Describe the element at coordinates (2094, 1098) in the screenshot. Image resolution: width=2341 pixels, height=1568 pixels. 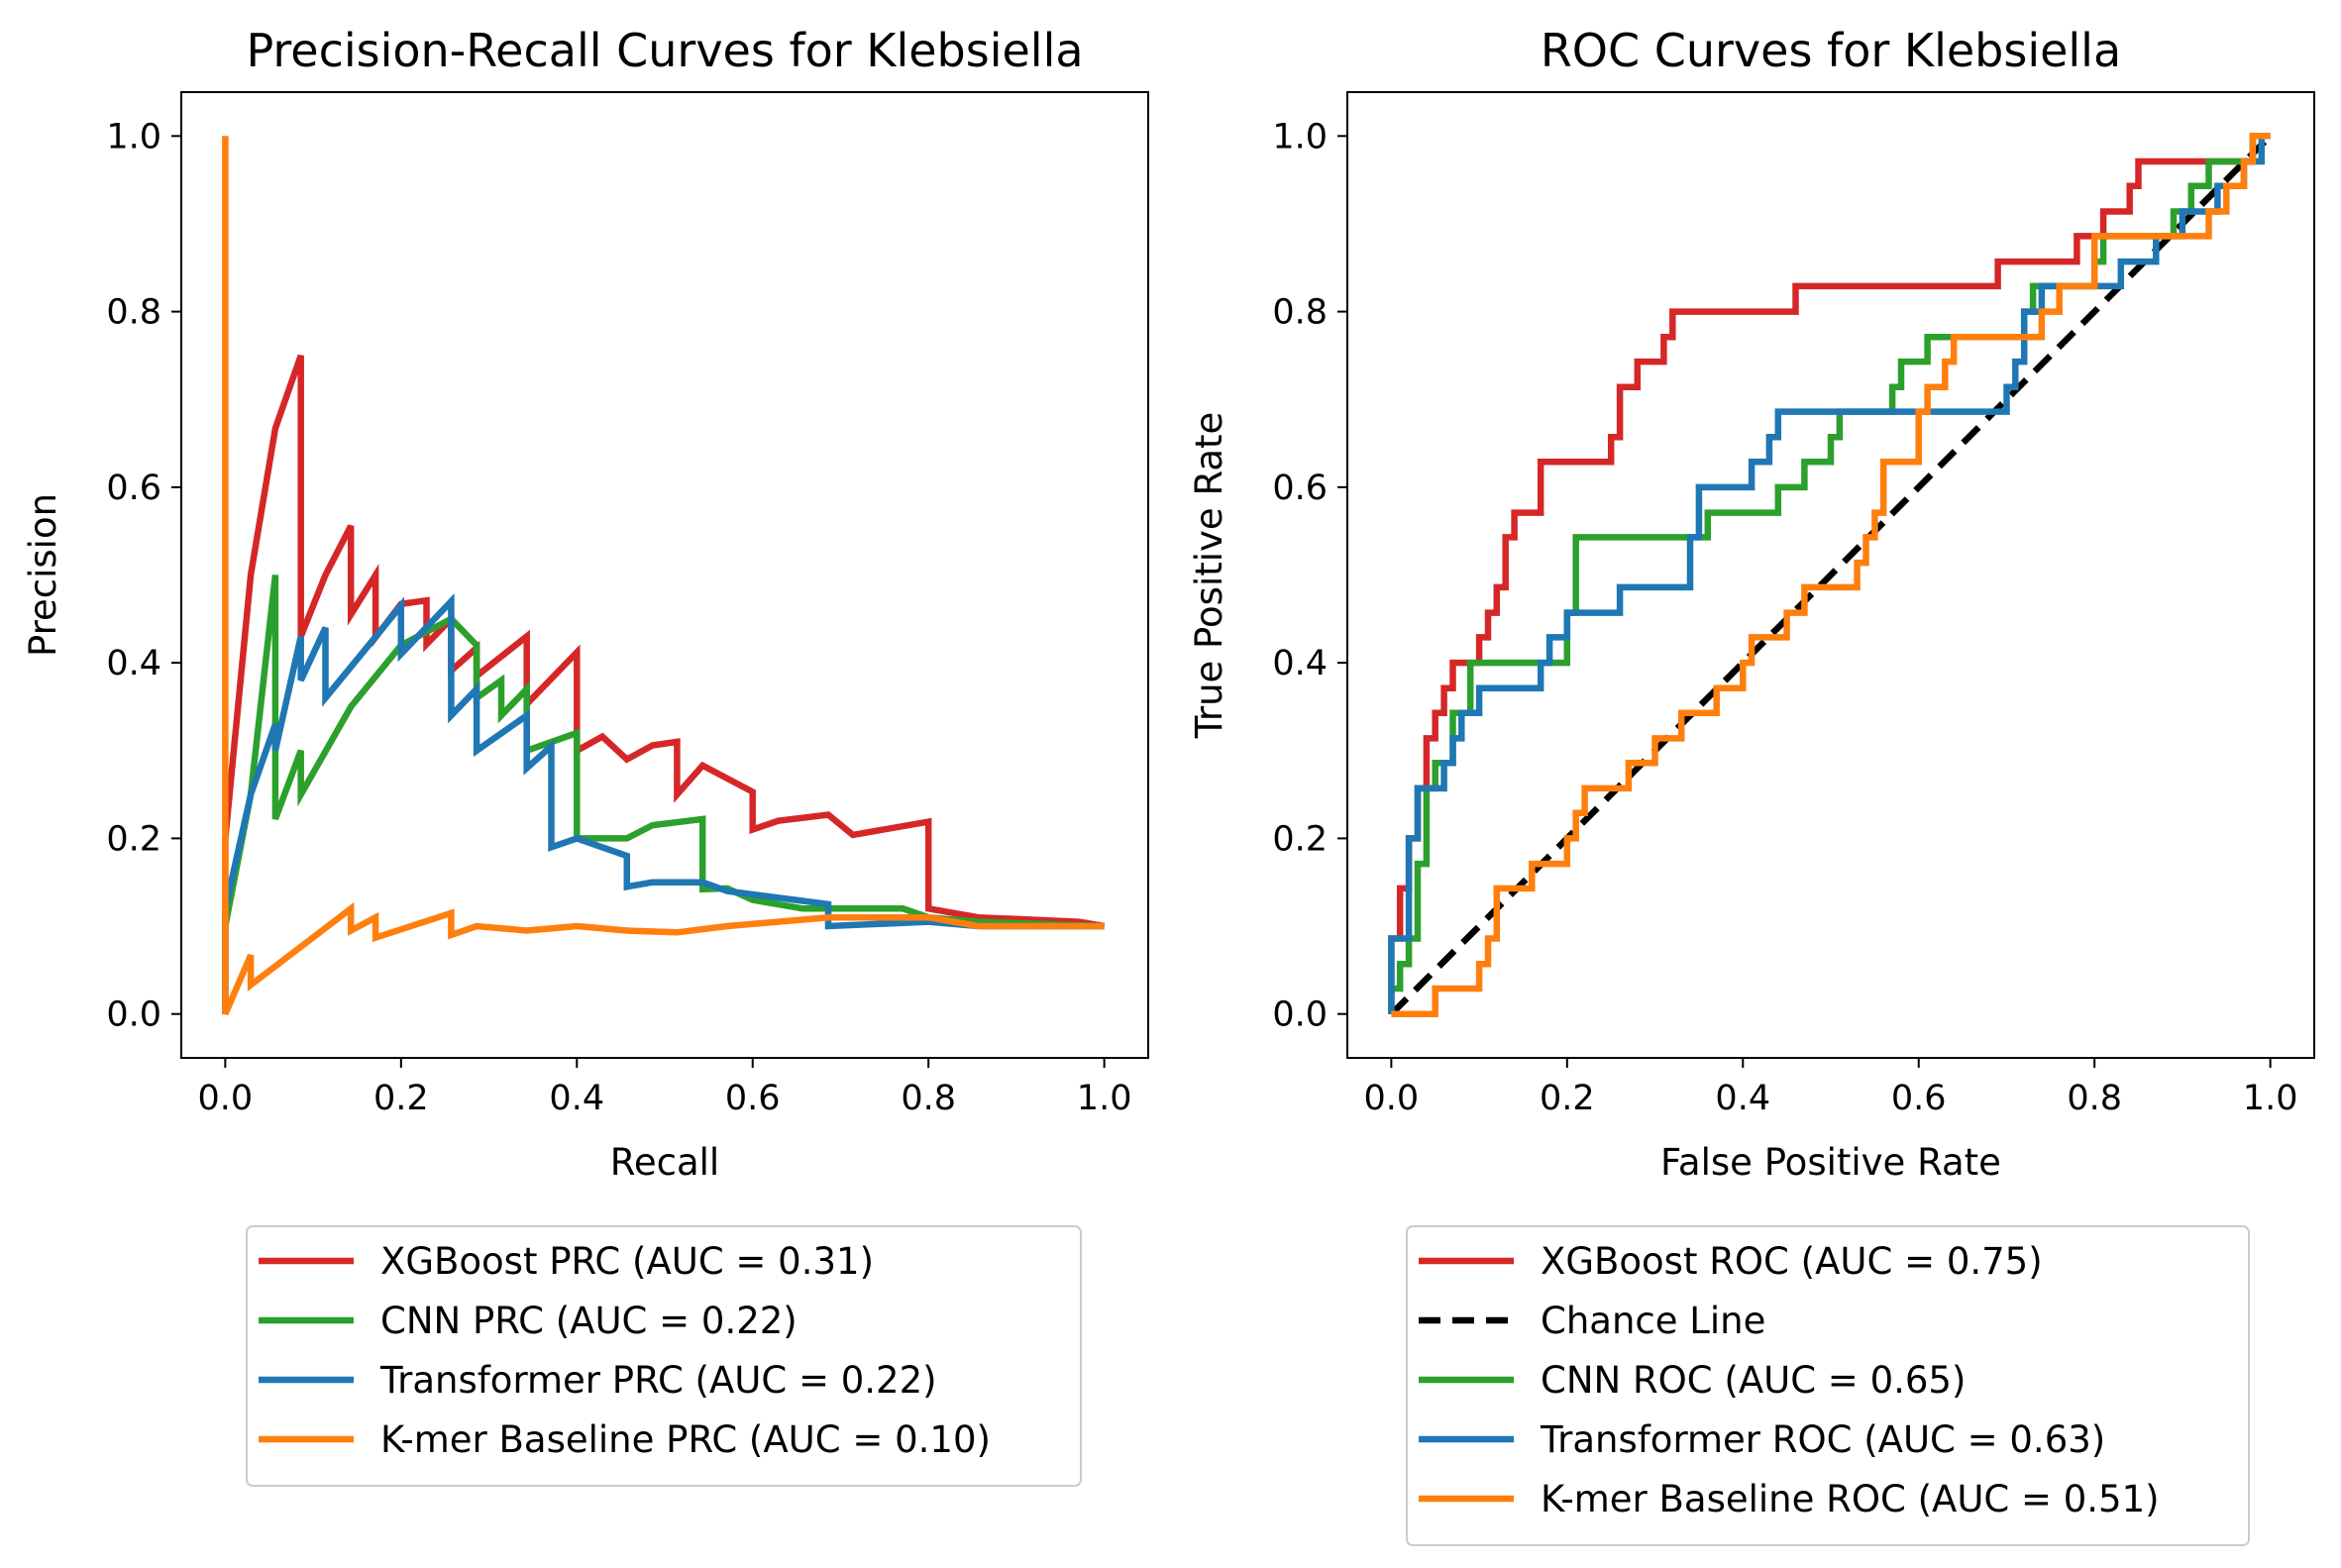
I see `roc-x-tick-label: 0.8` at that location.